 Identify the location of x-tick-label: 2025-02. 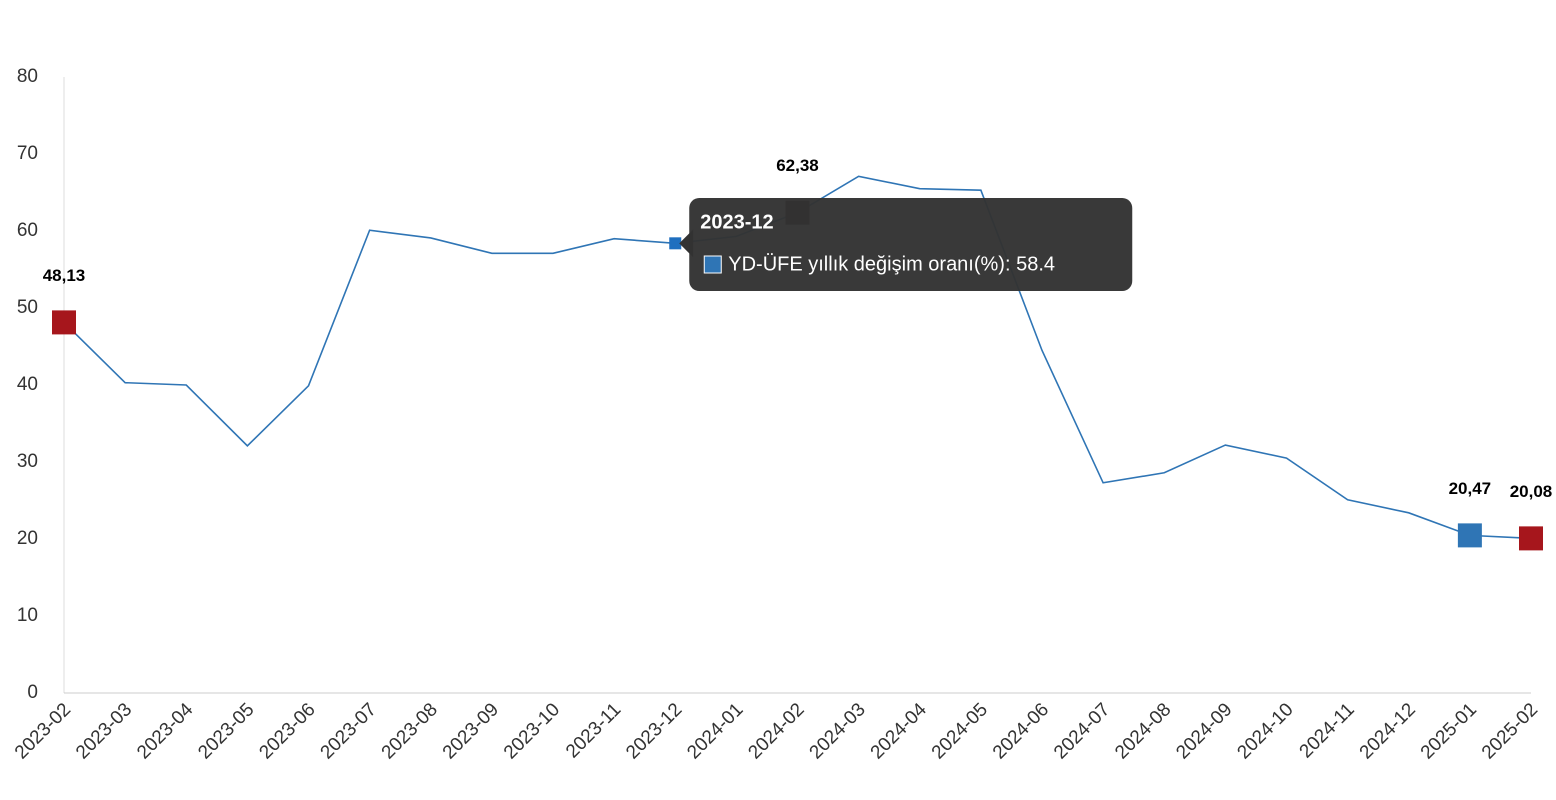
(1510, 731).